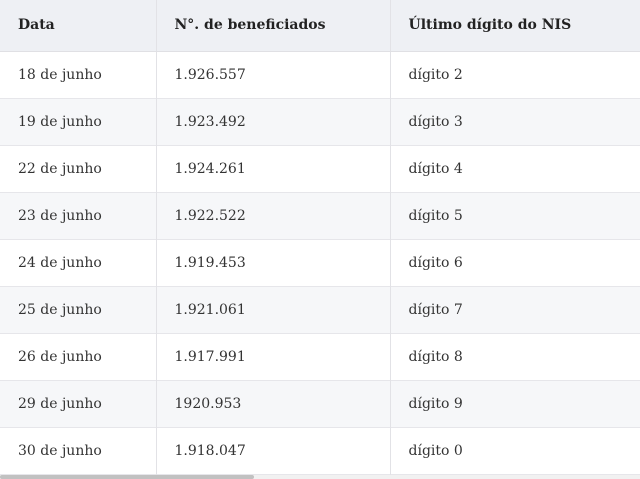 The image size is (640, 479). Describe the element at coordinates (273, 403) in the screenshot. I see `cell-beneficiaries: 1920.953` at that location.